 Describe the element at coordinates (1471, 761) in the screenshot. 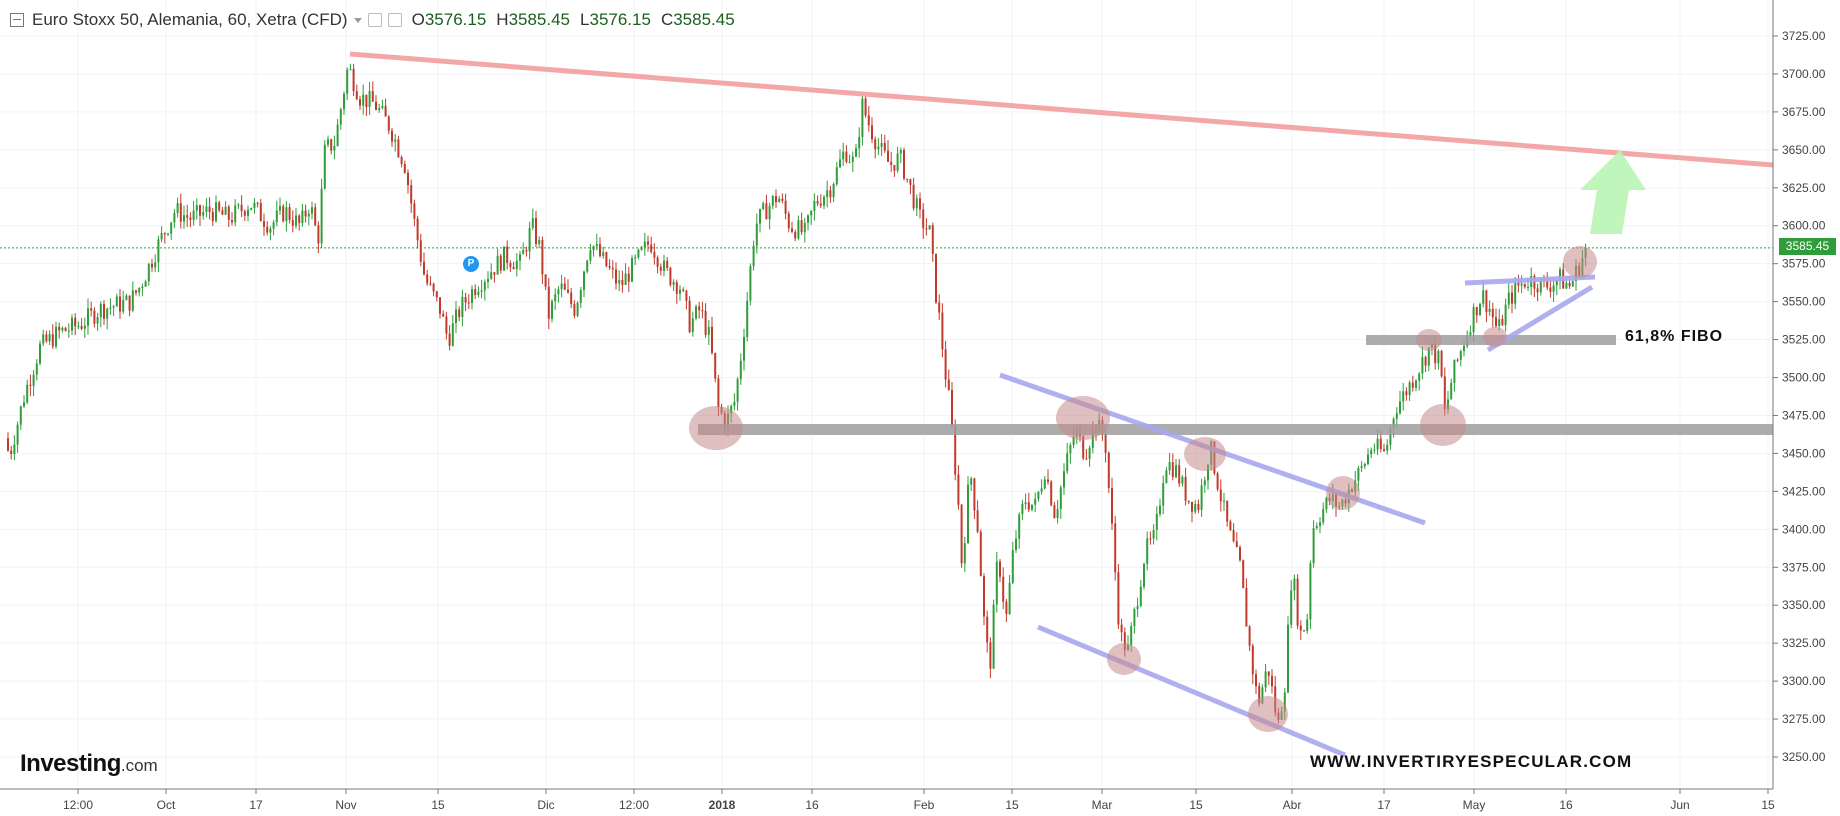

I see `watermark: WWW.INVERTIRYESPECULAR.COM` at that location.